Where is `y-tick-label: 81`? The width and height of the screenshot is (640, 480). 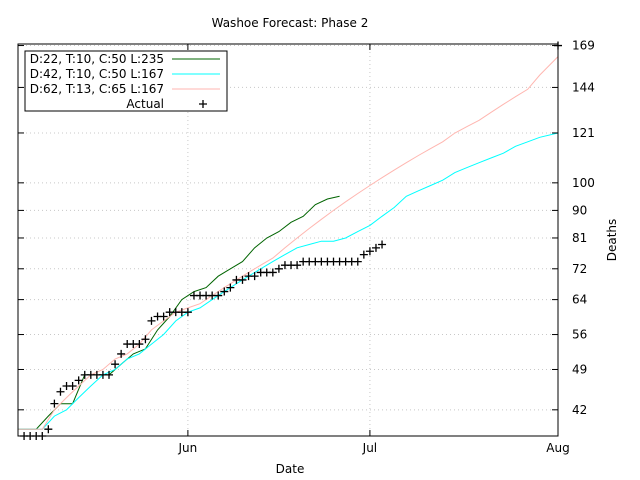
y-tick-label: 81 is located at coordinates (579, 238).